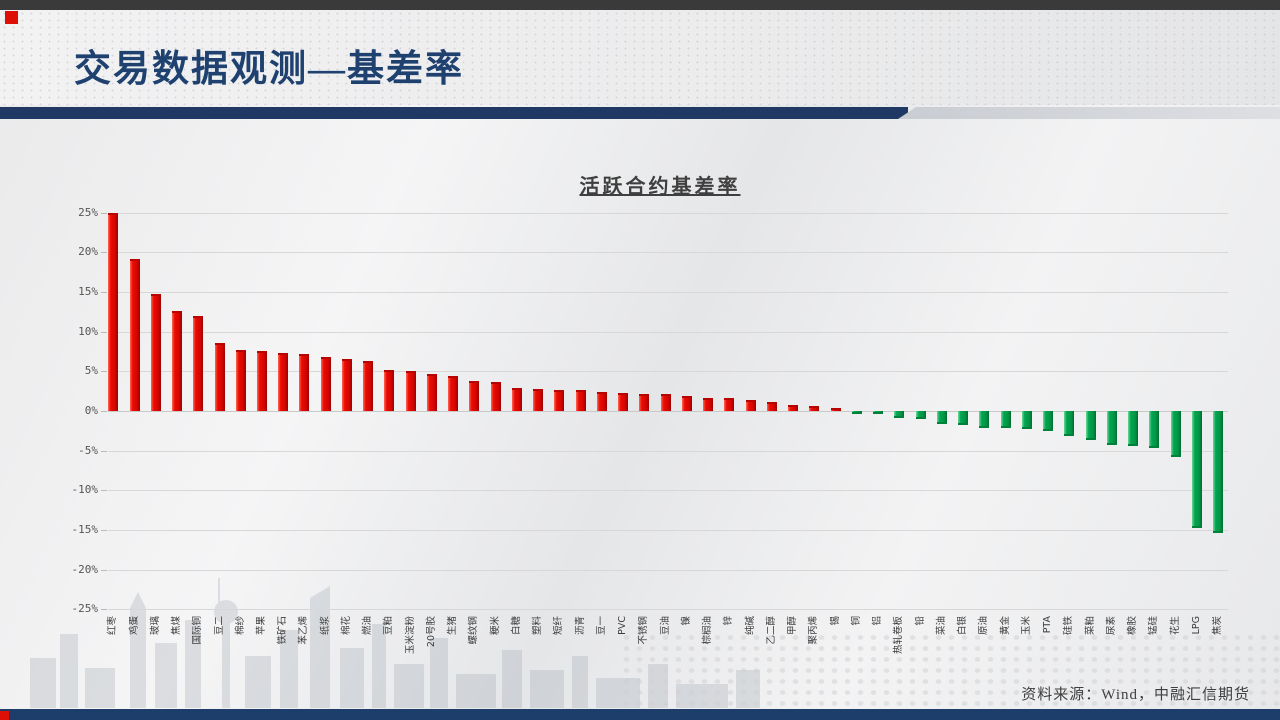 The image size is (1280, 720). I want to click on bar-焦炭, so click(1218, 472).